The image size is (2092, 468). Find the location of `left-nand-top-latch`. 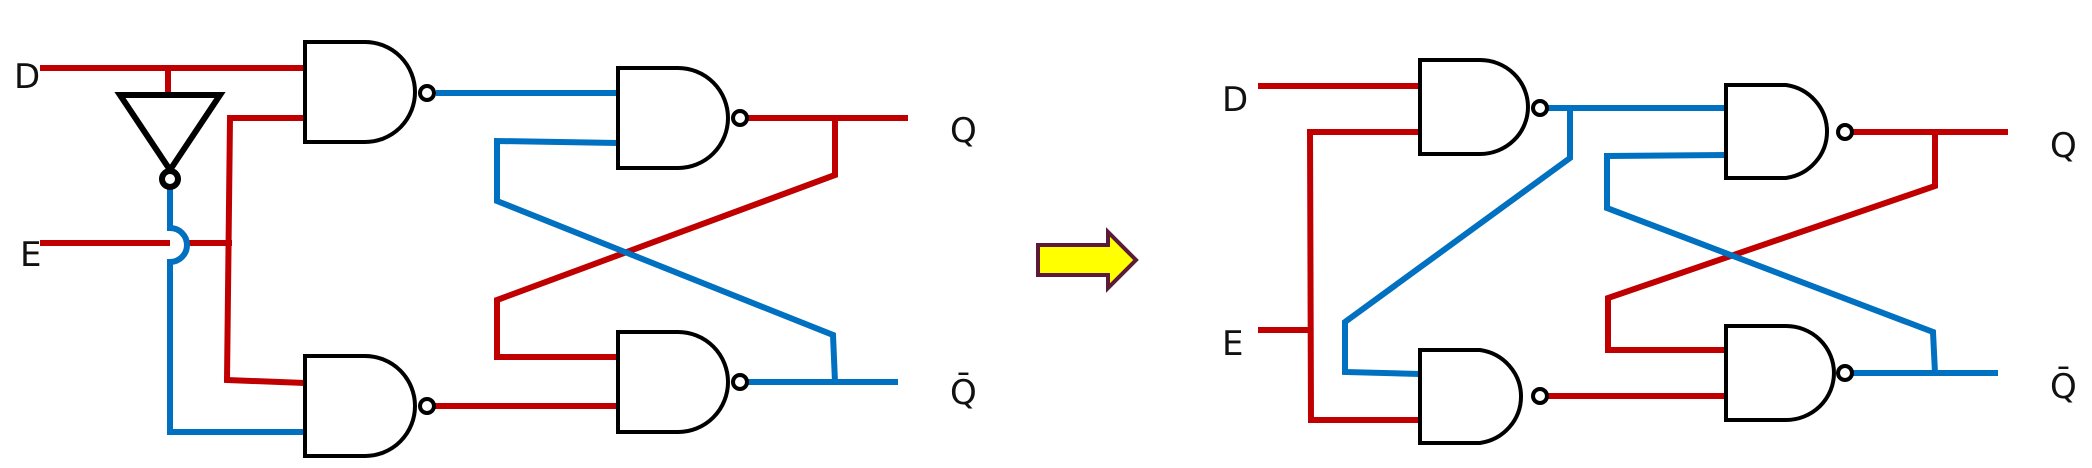

left-nand-top-latch is located at coordinates (682, 118).